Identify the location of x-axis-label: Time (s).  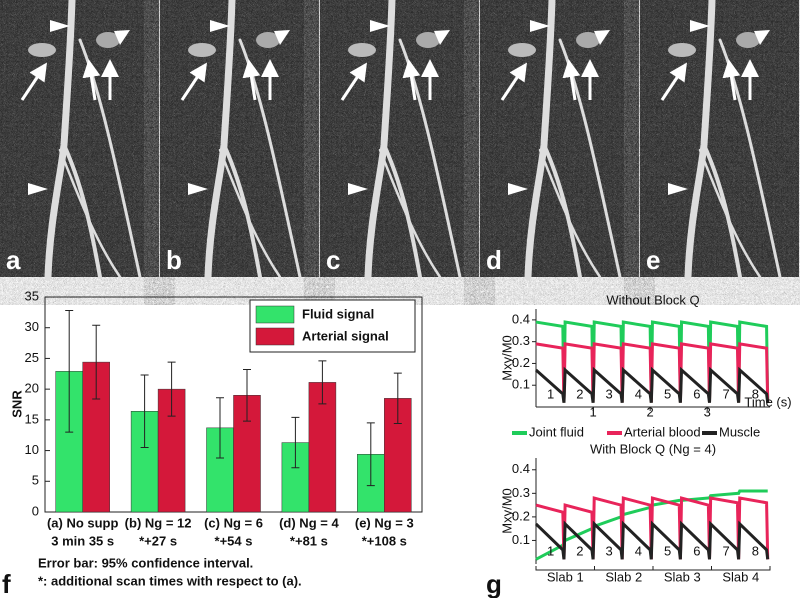
(767, 401).